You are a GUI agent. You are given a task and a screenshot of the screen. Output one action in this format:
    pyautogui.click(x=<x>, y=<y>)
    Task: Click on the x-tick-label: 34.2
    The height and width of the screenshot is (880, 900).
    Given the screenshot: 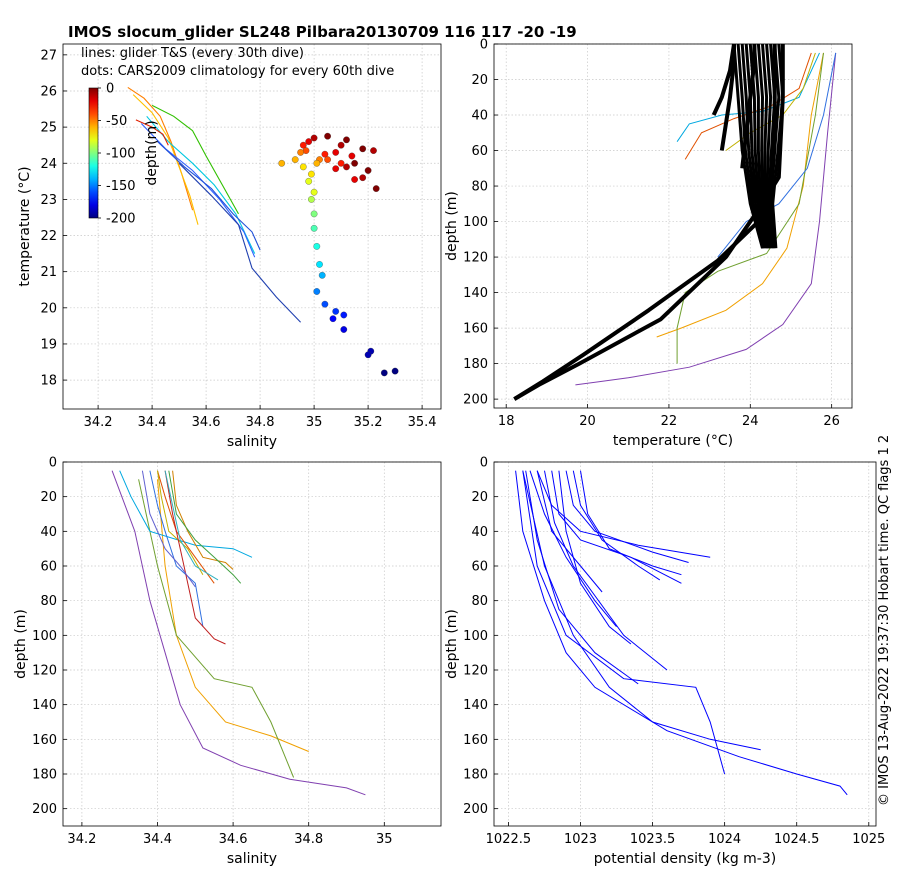 What is the action you would take?
    pyautogui.click(x=98, y=422)
    